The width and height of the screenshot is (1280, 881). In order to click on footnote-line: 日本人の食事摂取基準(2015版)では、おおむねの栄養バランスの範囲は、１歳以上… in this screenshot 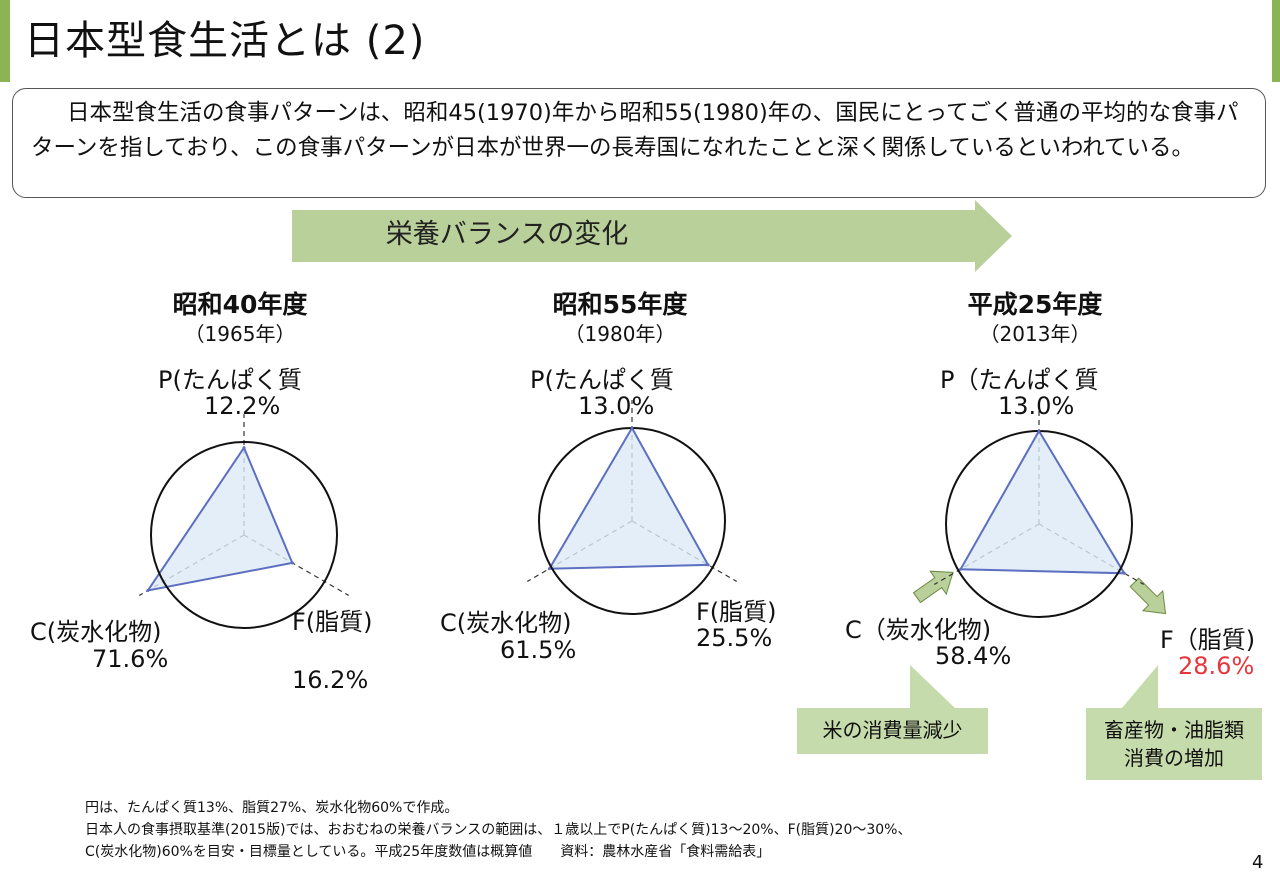, I will do `click(498, 830)`.